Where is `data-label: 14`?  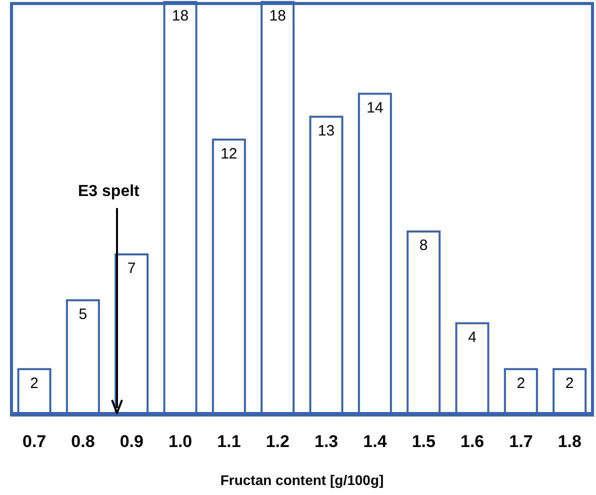
data-label: 14 is located at coordinates (375, 107).